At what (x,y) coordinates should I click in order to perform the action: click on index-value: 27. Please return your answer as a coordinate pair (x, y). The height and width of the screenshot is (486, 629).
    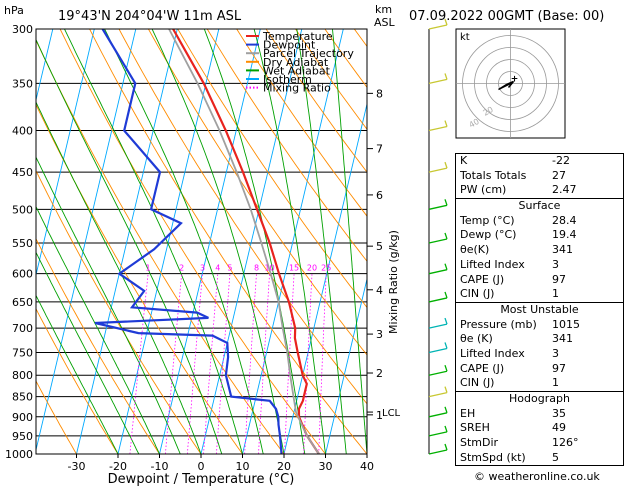
    Looking at the image, I should click on (559, 175).